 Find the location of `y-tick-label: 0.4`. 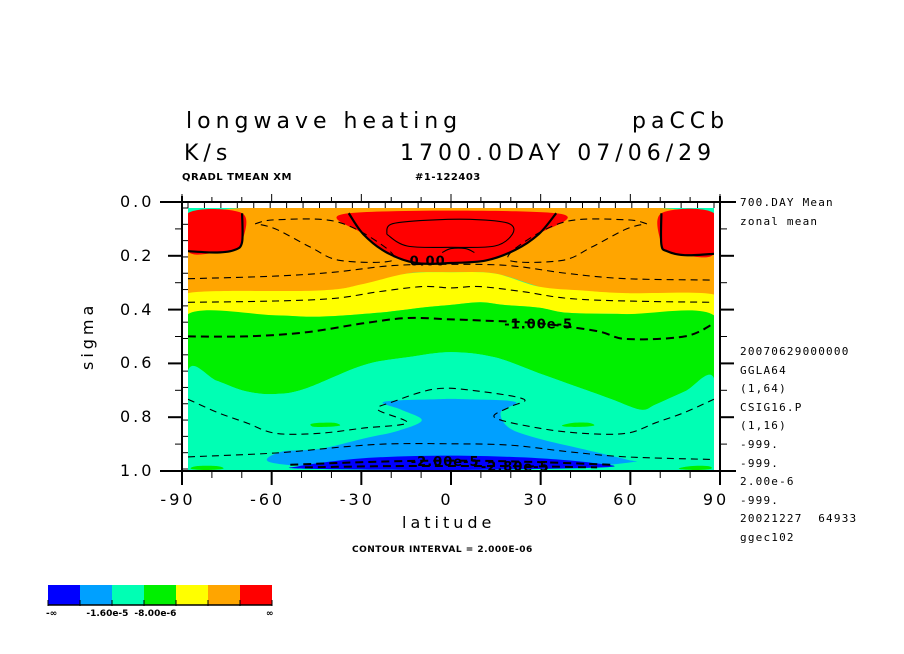

y-tick-label: 0.4 is located at coordinates (137, 309).